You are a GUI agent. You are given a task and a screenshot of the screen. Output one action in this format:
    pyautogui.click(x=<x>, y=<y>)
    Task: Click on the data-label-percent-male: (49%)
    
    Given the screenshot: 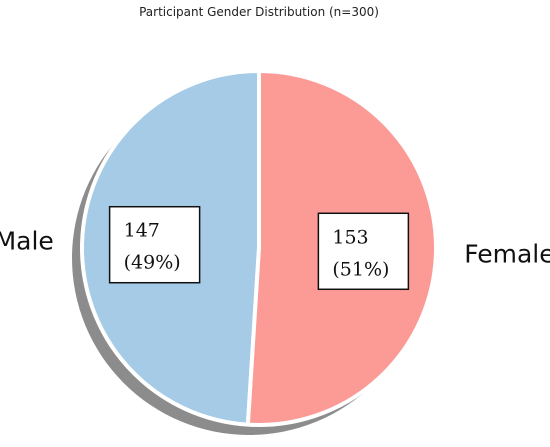 What is the action you would take?
    pyautogui.click(x=152, y=263)
    